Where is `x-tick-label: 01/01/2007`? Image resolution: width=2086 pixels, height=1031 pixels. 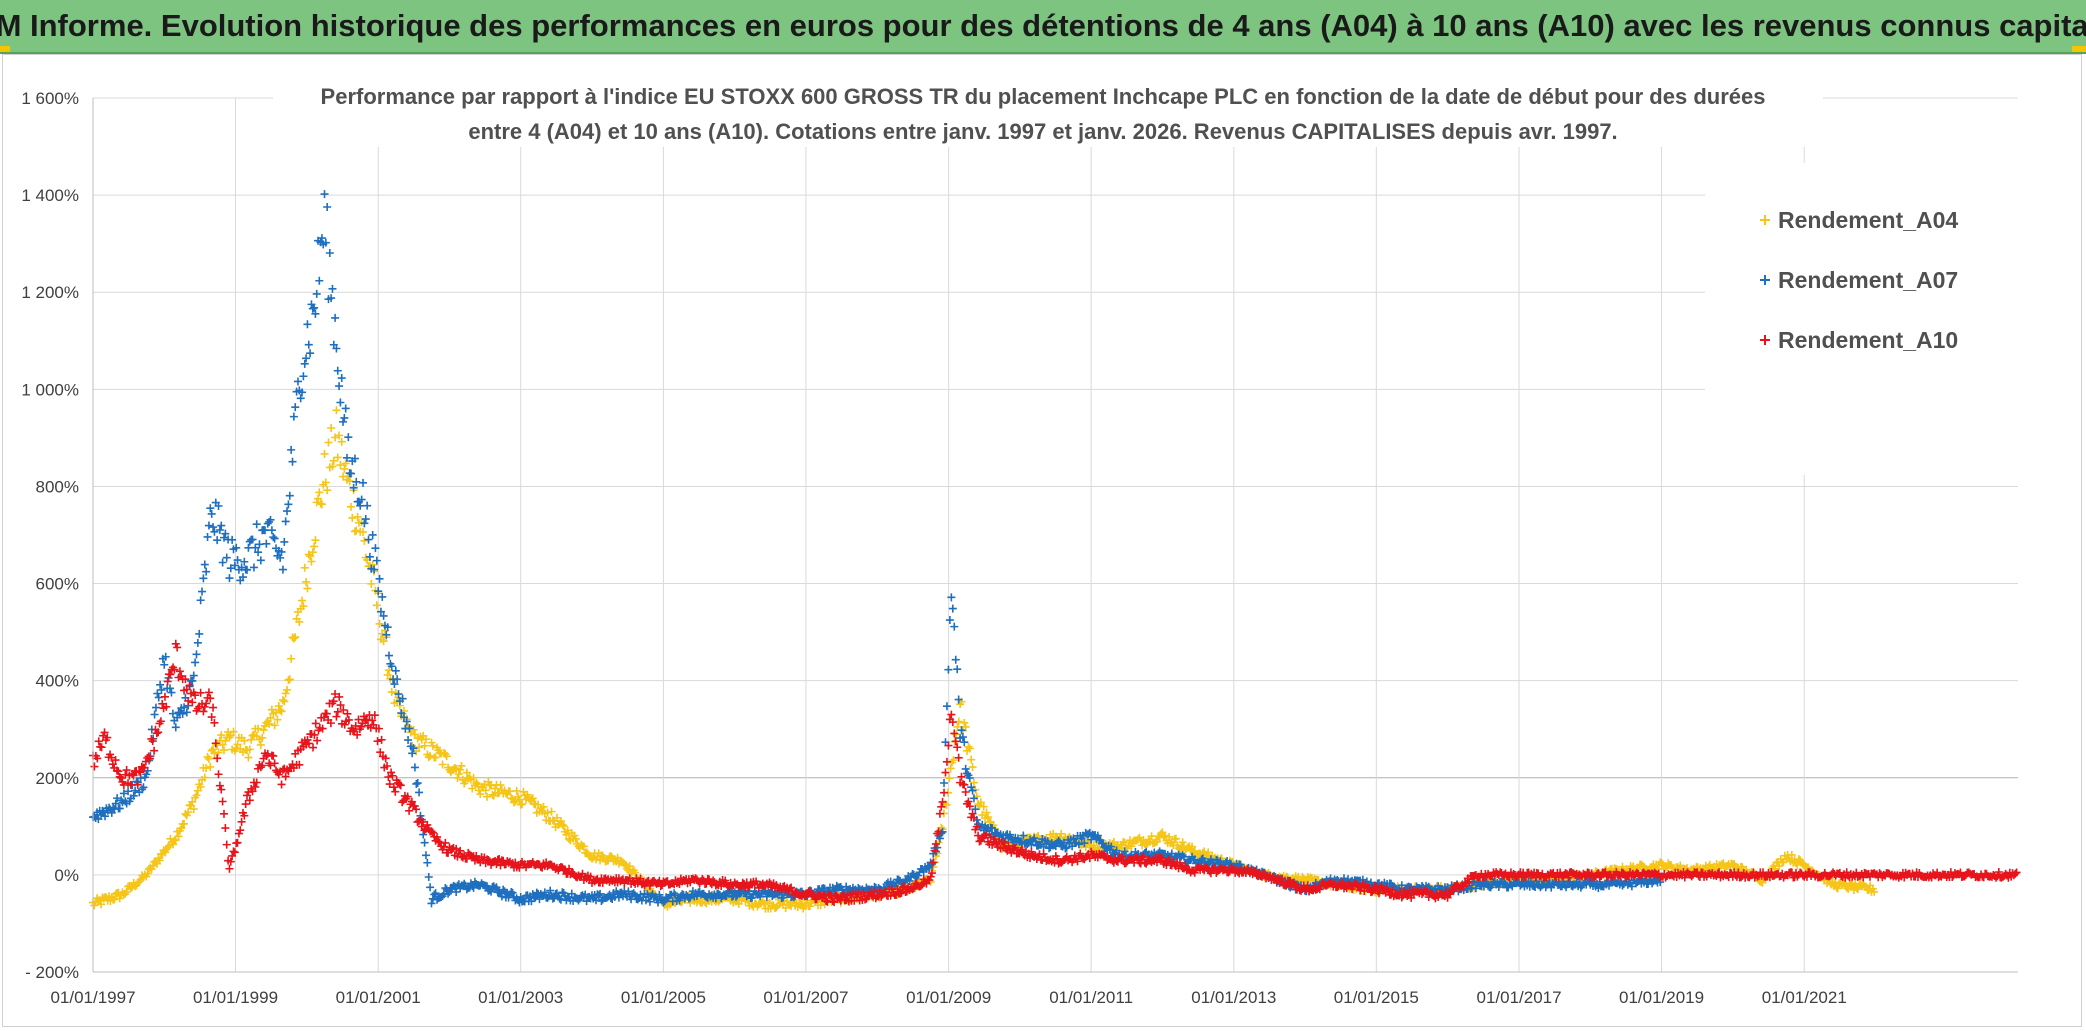
x-tick-label: 01/01/2007 is located at coordinates (805, 997).